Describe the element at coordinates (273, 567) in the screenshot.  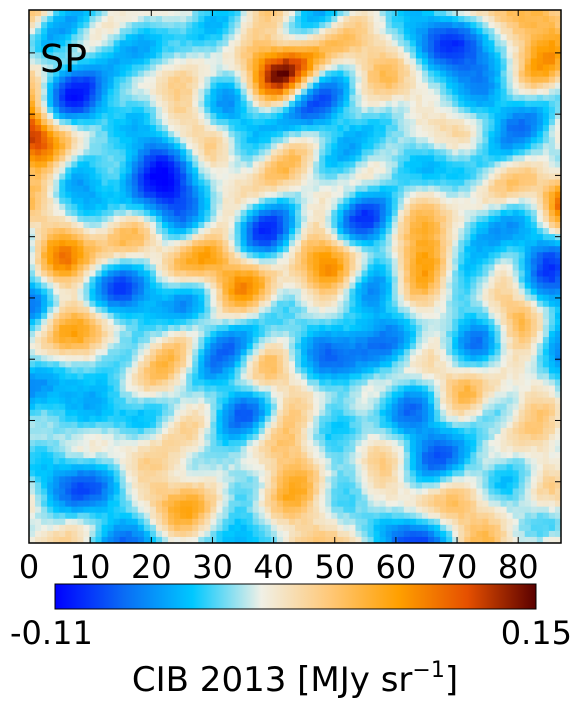
I see `x-tick-label: 40` at that location.